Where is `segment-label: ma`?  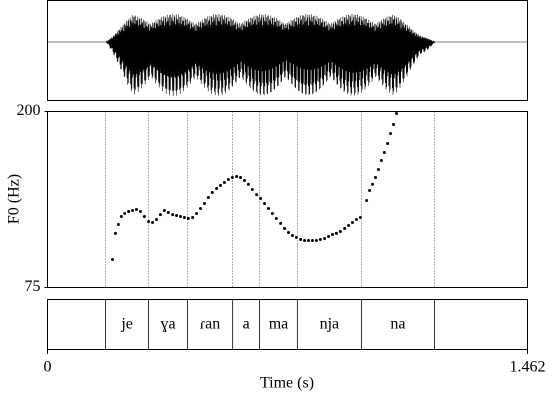 segment-label: ma is located at coordinates (279, 324).